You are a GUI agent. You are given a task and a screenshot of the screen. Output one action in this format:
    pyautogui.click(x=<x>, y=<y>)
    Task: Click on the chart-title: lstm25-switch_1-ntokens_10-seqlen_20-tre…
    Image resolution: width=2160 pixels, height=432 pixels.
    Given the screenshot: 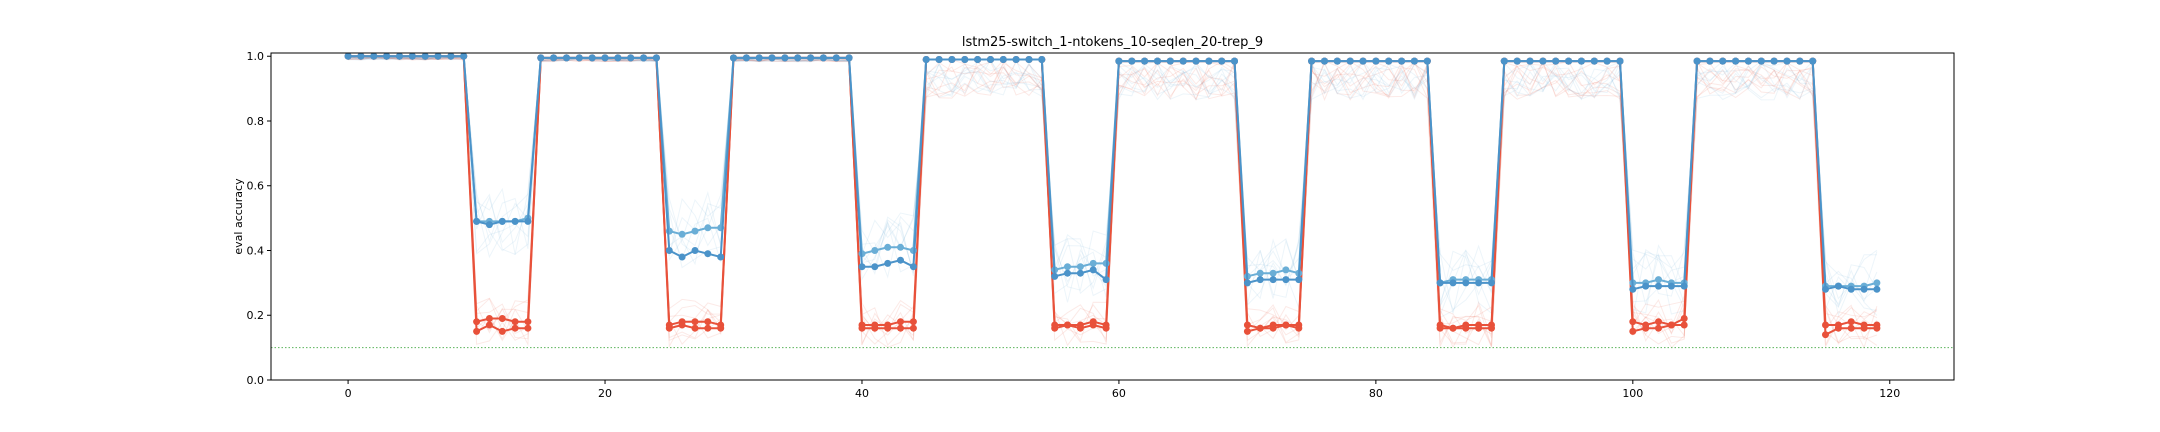 What is the action you would take?
    pyautogui.click(x=1112, y=42)
    